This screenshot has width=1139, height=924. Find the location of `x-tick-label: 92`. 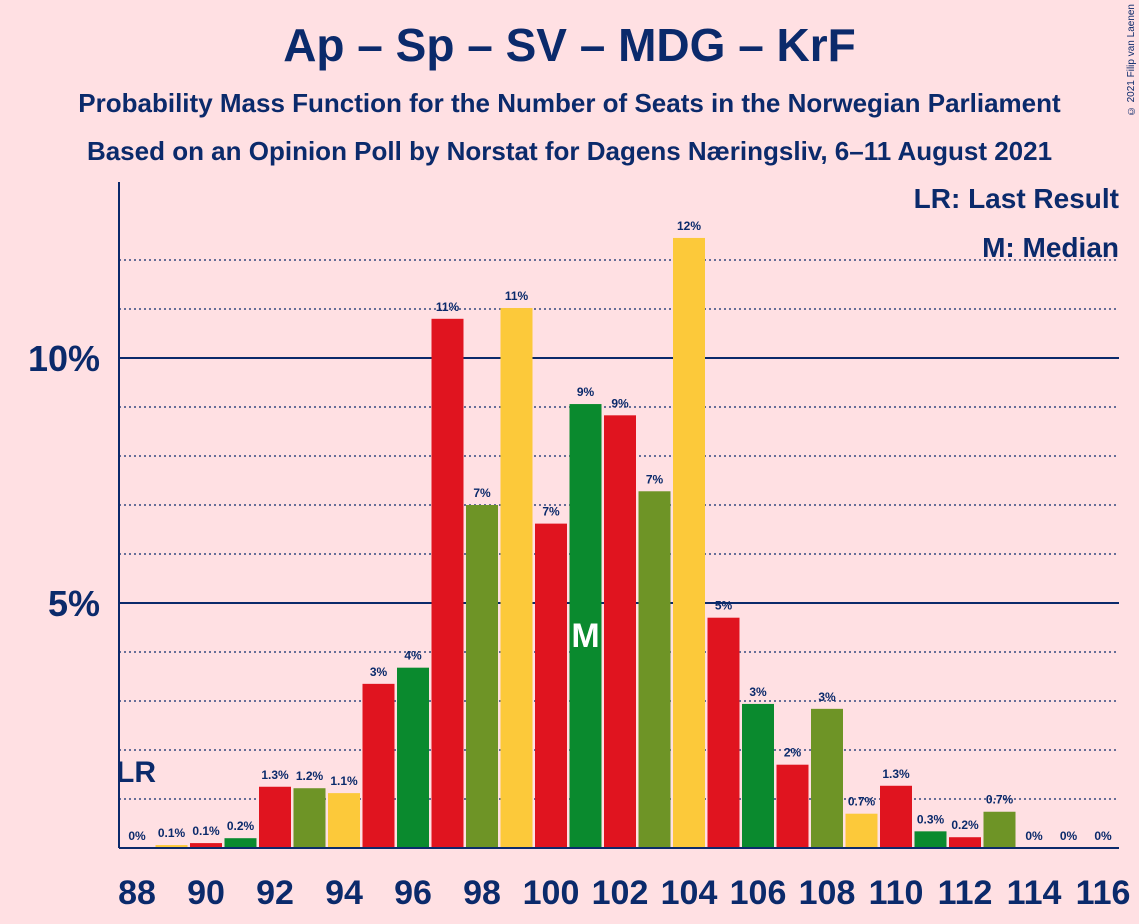

x-tick-label: 92 is located at coordinates (275, 893).